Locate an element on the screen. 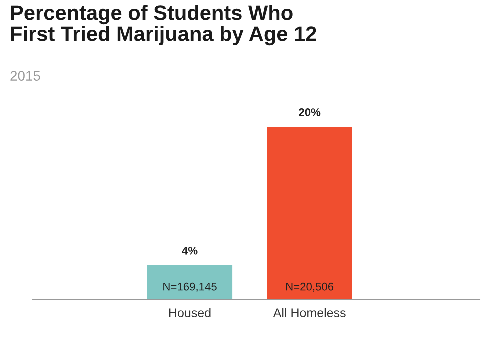 This screenshot has width=501, height=337. annotation: N=20,506 is located at coordinates (310, 287).